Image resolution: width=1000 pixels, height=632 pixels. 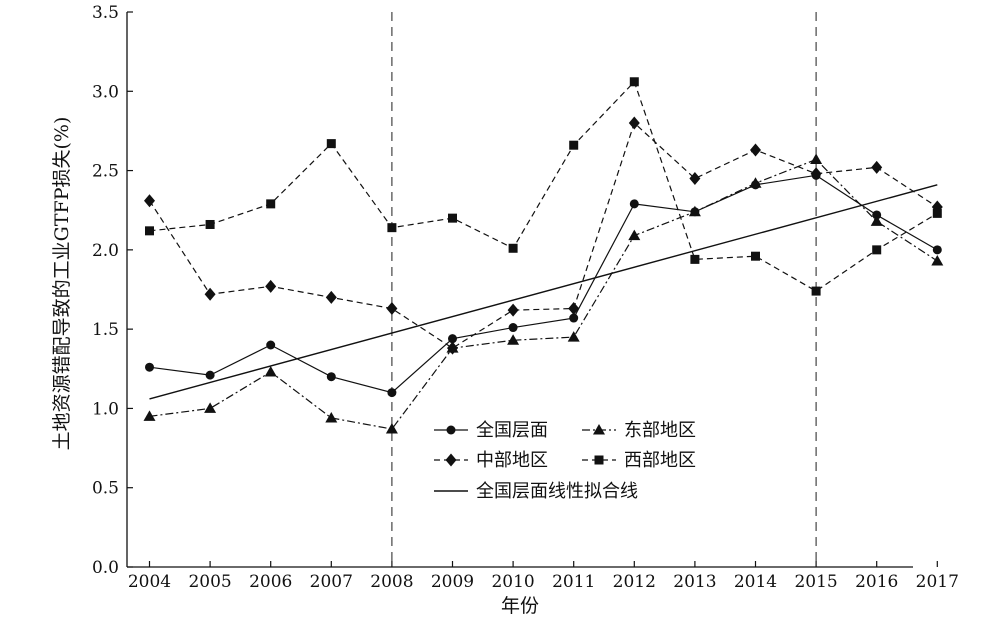 What do you see at coordinates (512, 582) in the screenshot?
I see `x-tick-label: 2010` at bounding box center [512, 582].